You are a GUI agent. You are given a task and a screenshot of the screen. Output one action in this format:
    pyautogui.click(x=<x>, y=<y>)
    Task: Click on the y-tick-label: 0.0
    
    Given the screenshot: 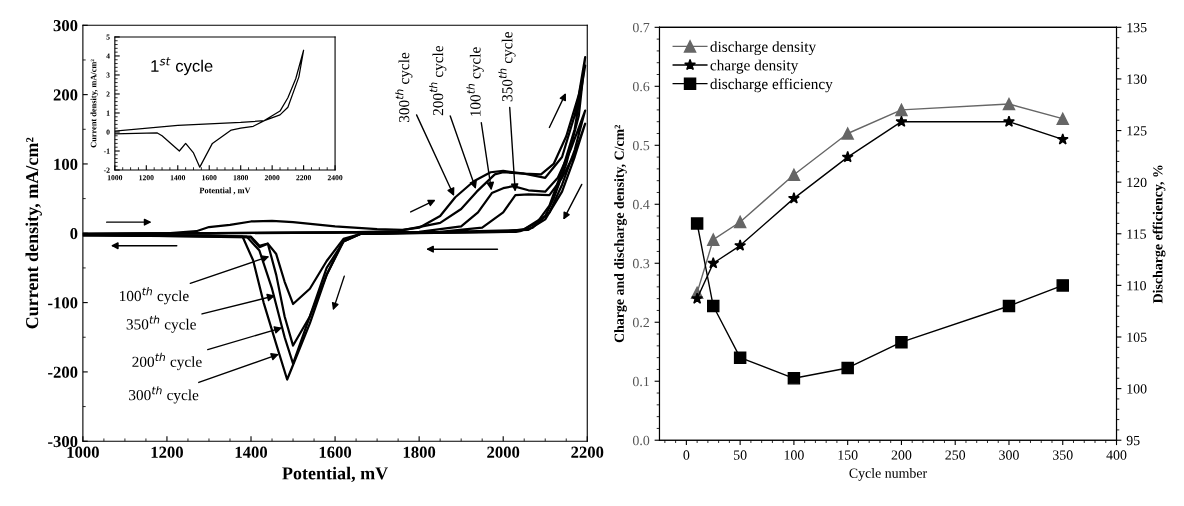 What is the action you would take?
    pyautogui.click(x=641, y=440)
    